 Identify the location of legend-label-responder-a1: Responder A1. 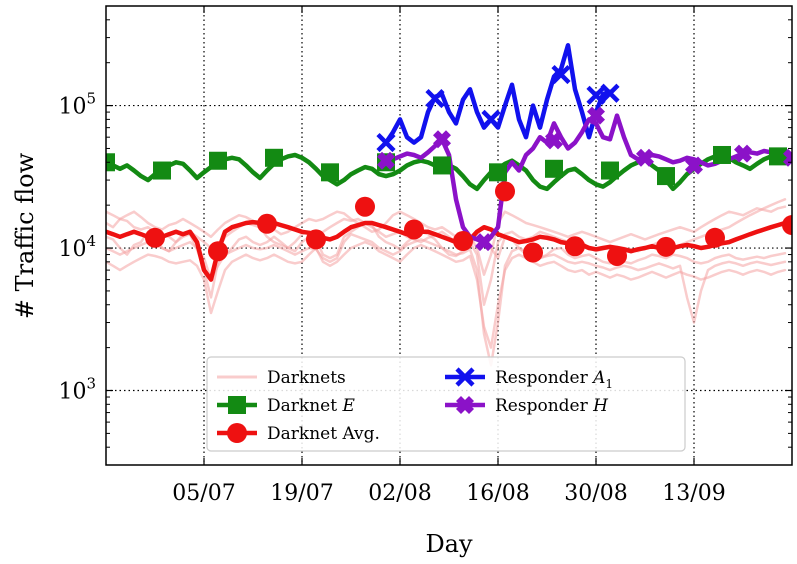
(554, 379).